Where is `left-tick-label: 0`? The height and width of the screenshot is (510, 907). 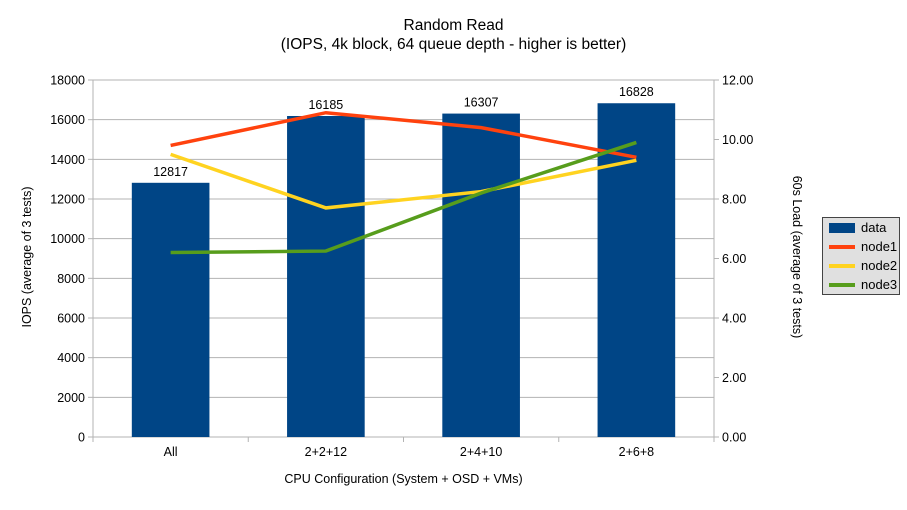 left-tick-label: 0 is located at coordinates (81, 438).